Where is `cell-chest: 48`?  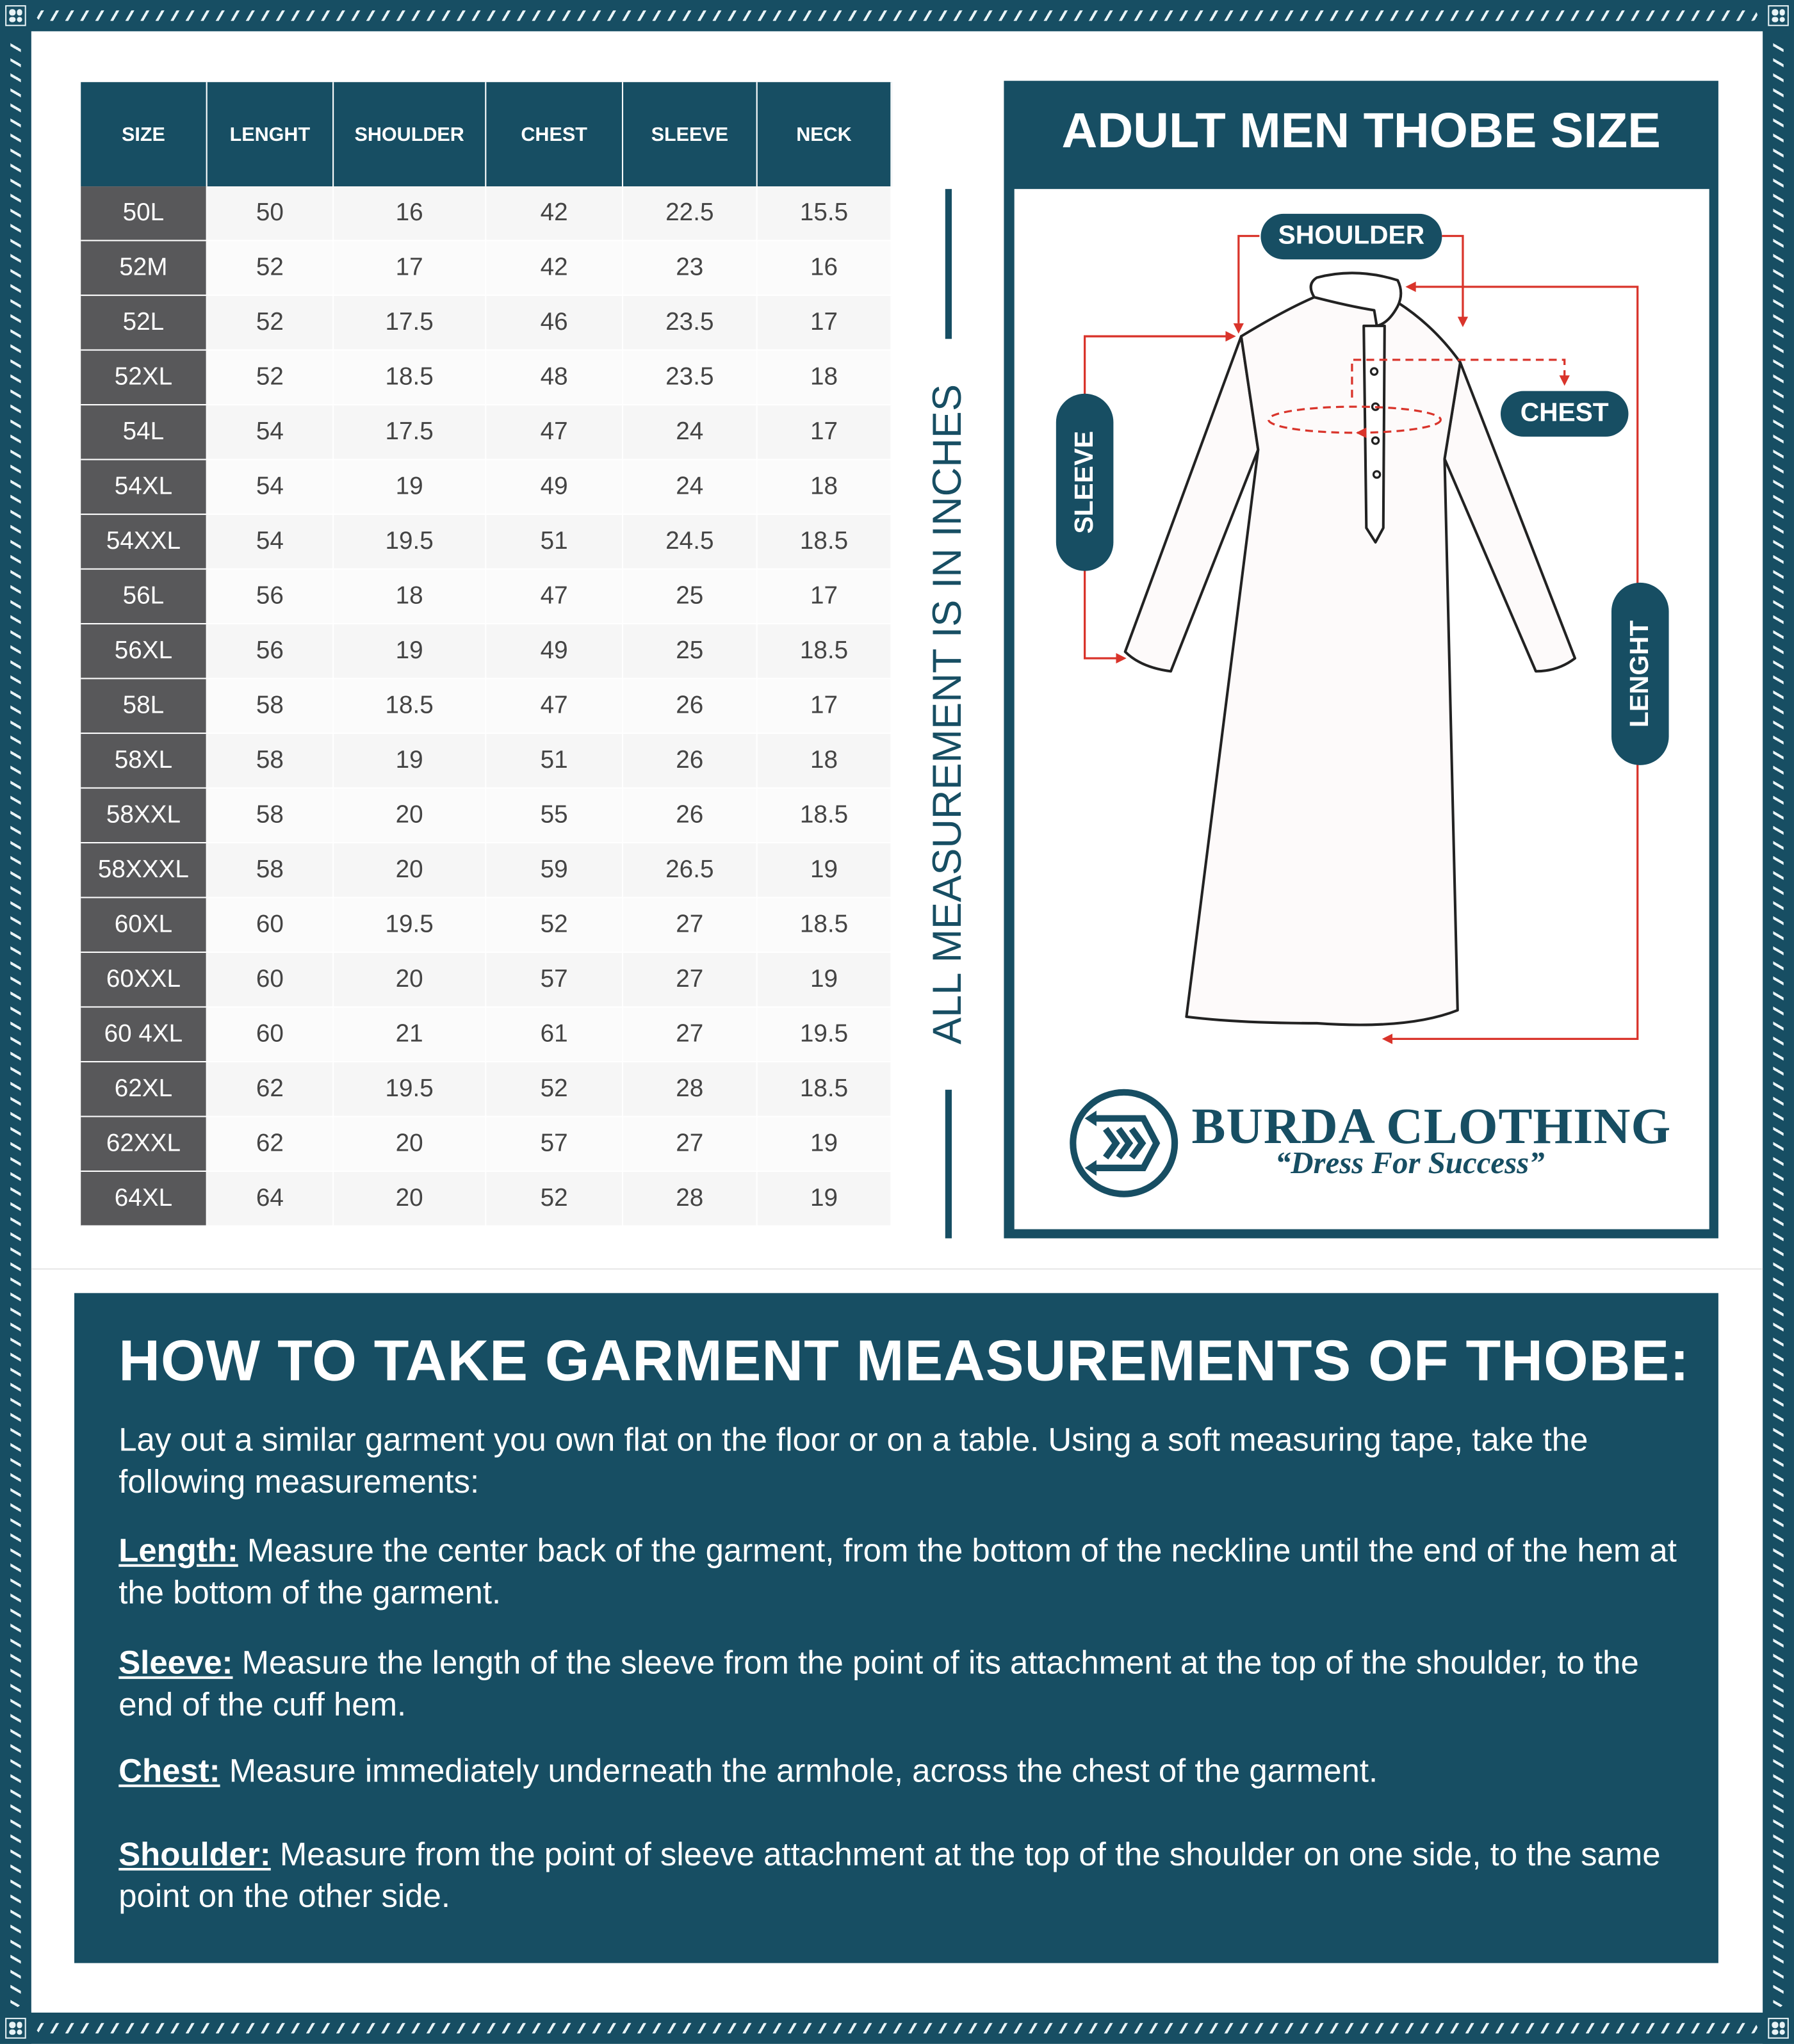
cell-chest: 48 is located at coordinates (555, 378).